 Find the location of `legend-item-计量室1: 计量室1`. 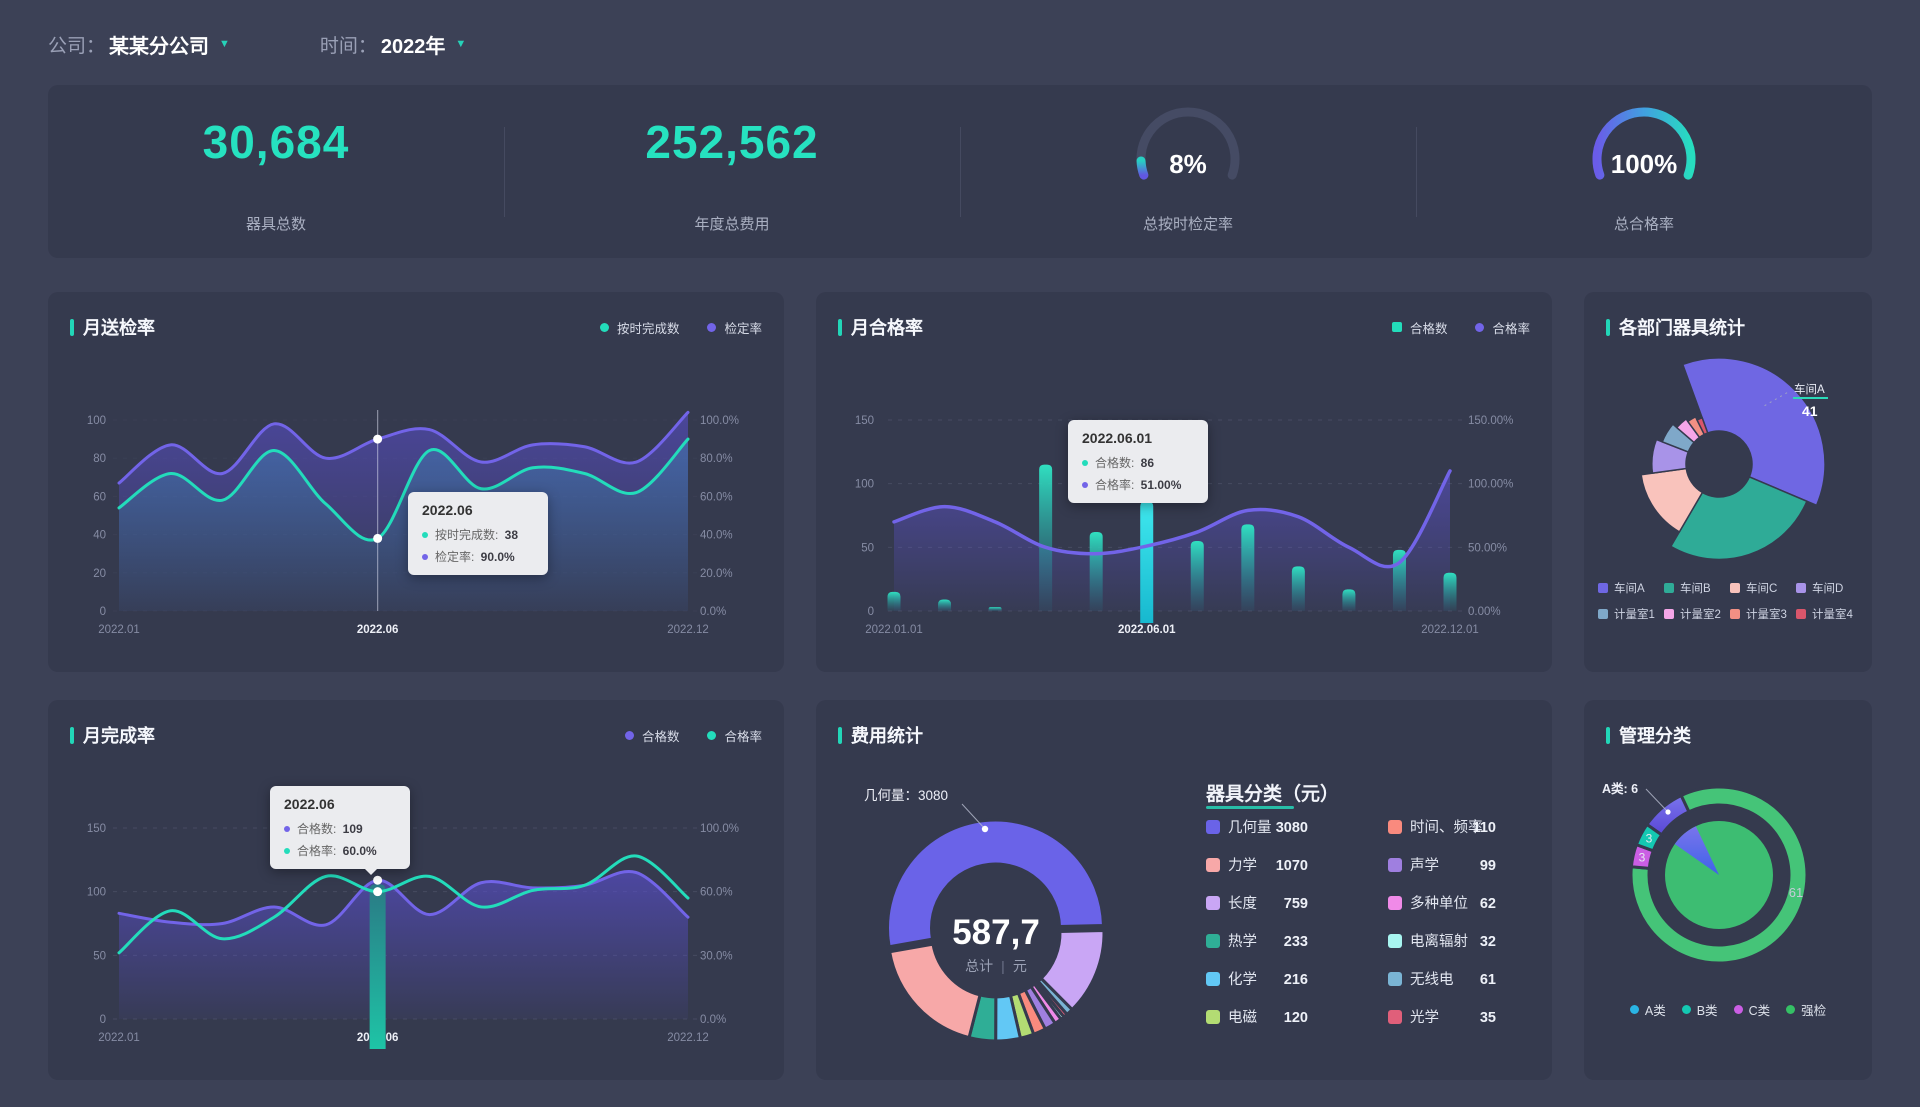

legend-item-计量室1: 计量室1 is located at coordinates (1631, 614).